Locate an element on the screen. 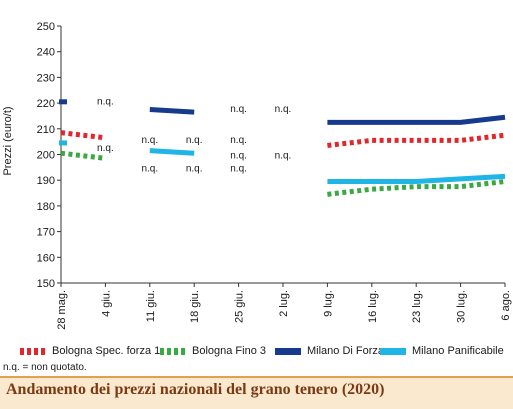  x-tick-label: 4 giu. is located at coordinates (106, 303).